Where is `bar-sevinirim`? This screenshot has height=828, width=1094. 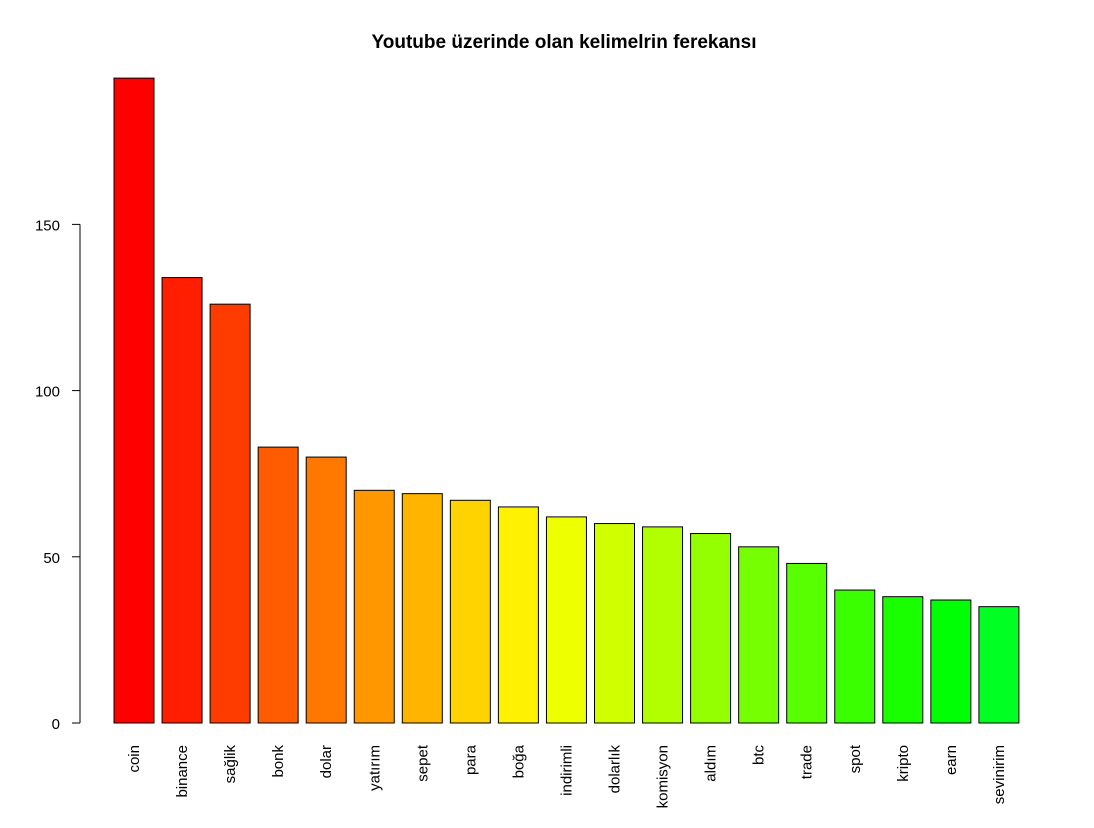 bar-sevinirim is located at coordinates (999, 665).